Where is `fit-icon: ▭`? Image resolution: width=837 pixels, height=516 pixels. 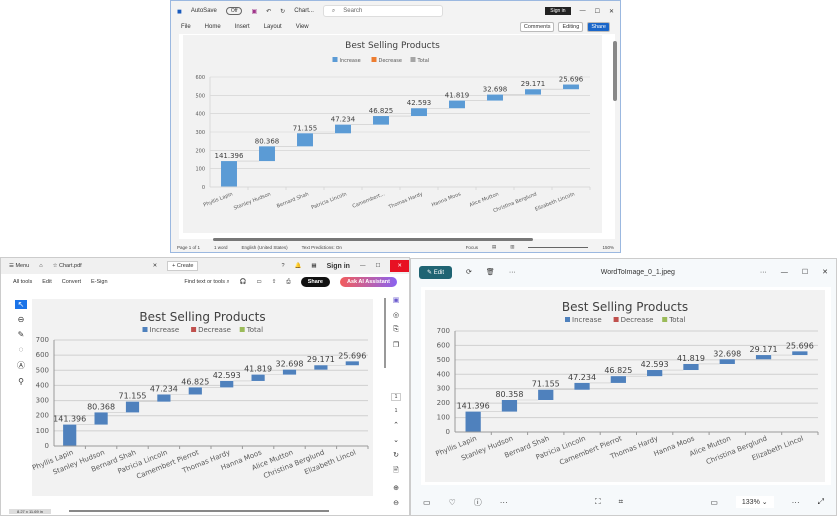 fit-icon: ▭ is located at coordinates (714, 502).